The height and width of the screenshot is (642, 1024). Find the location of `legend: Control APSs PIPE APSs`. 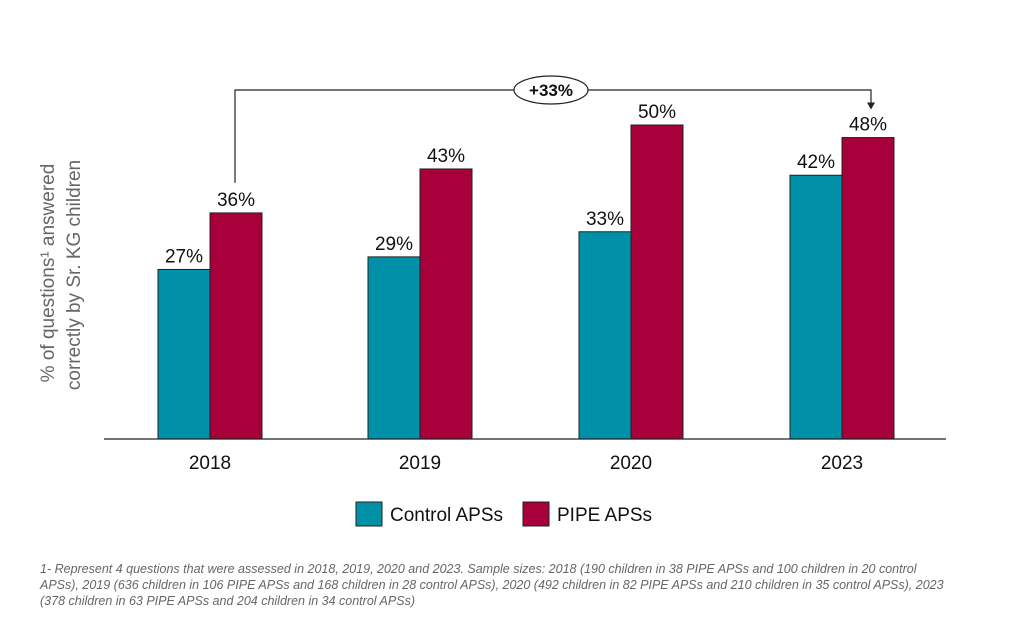

legend: Control APSs PIPE APSs is located at coordinates (503, 514).